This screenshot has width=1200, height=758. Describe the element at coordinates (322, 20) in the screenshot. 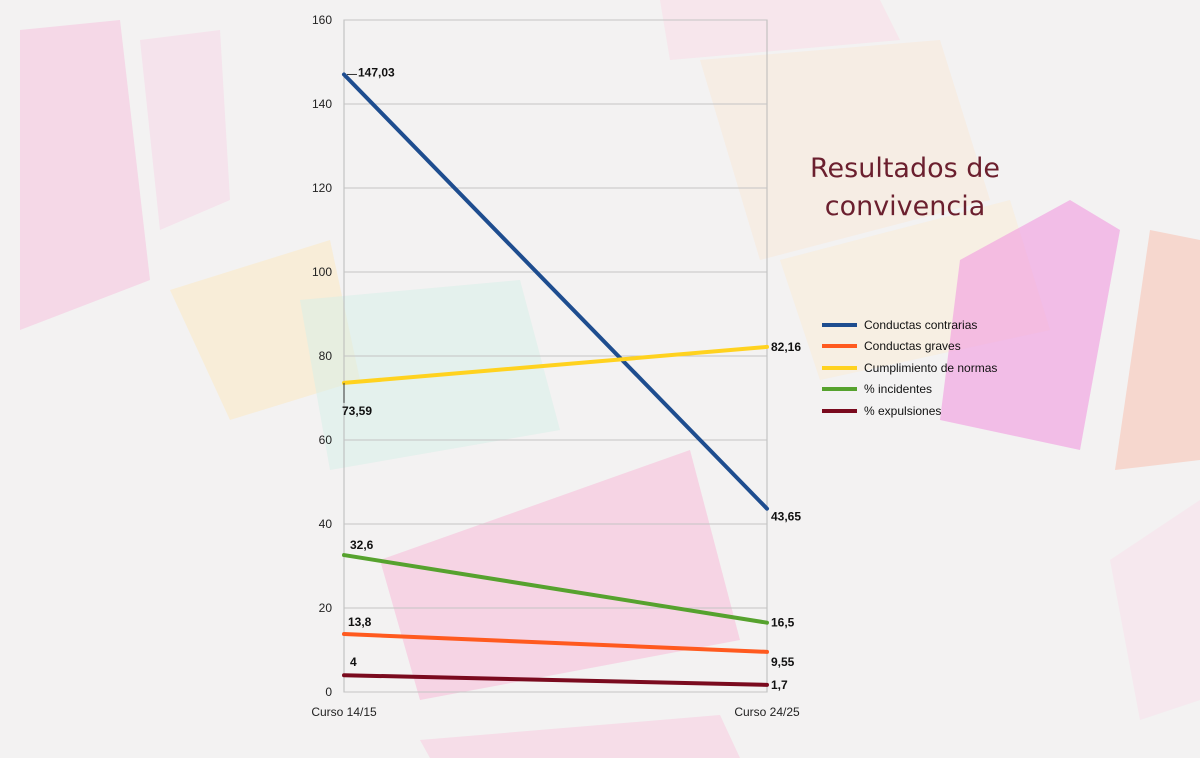

I see `y-tick-label: 160` at that location.